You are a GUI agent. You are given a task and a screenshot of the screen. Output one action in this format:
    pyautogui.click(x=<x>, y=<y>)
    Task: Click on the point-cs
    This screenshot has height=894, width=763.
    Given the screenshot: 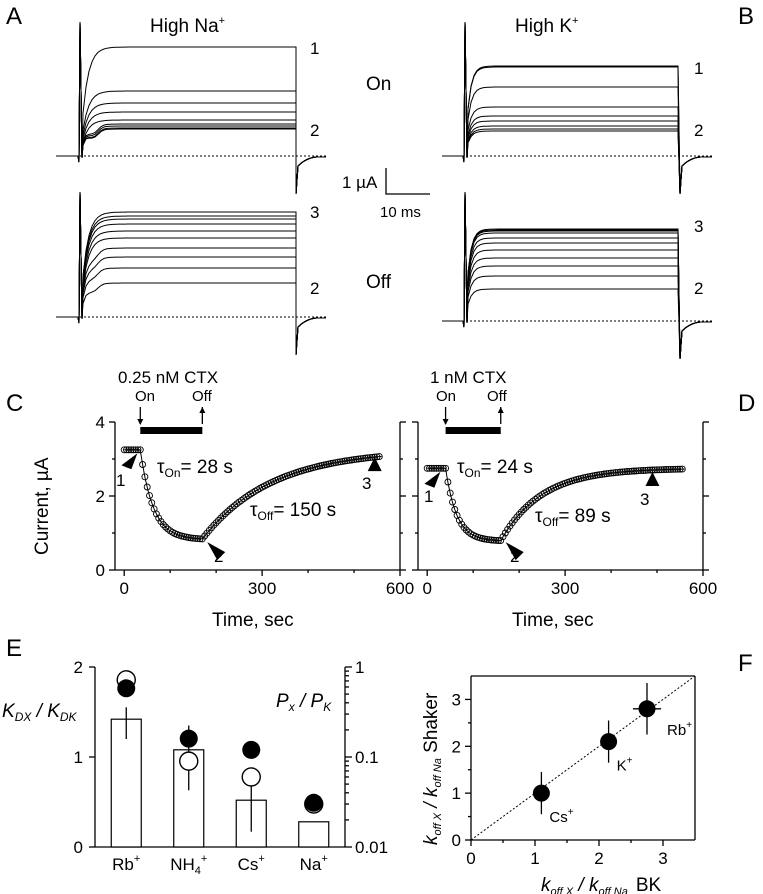 What is the action you would take?
    pyautogui.click(x=541, y=793)
    